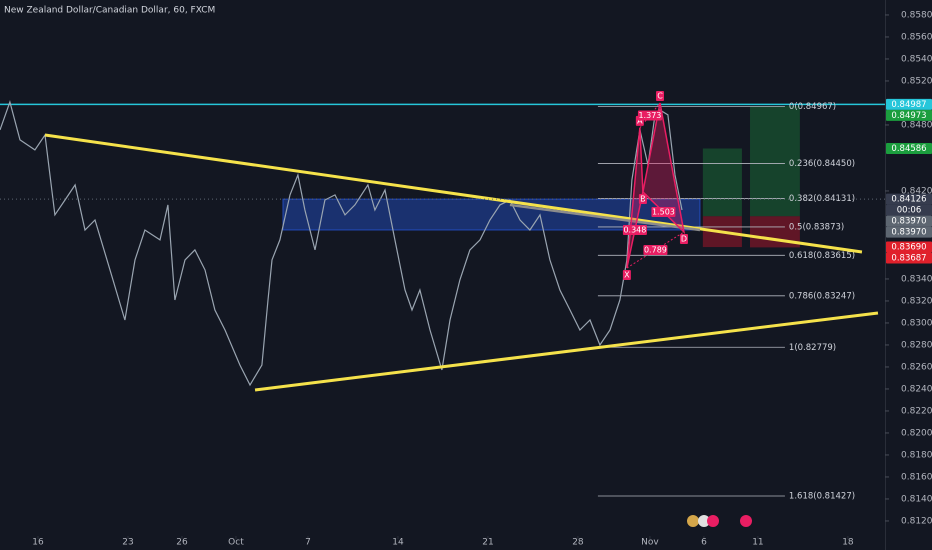 The height and width of the screenshot is (550, 932). What do you see at coordinates (812, 348) in the screenshot?
I see `fib-label: 1(0.82779)` at bounding box center [812, 348].